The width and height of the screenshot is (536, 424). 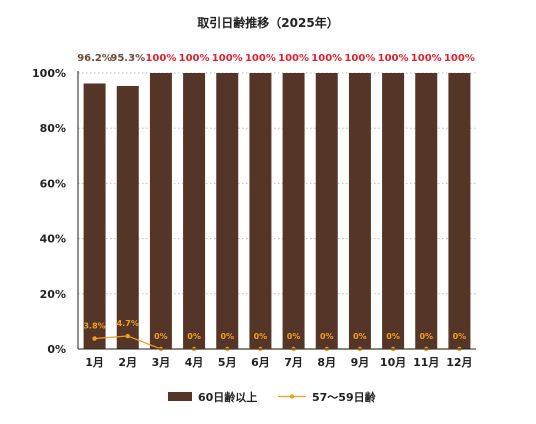 What do you see at coordinates (277, 342) in the screenshot?
I see `series-line` at bounding box center [277, 342].